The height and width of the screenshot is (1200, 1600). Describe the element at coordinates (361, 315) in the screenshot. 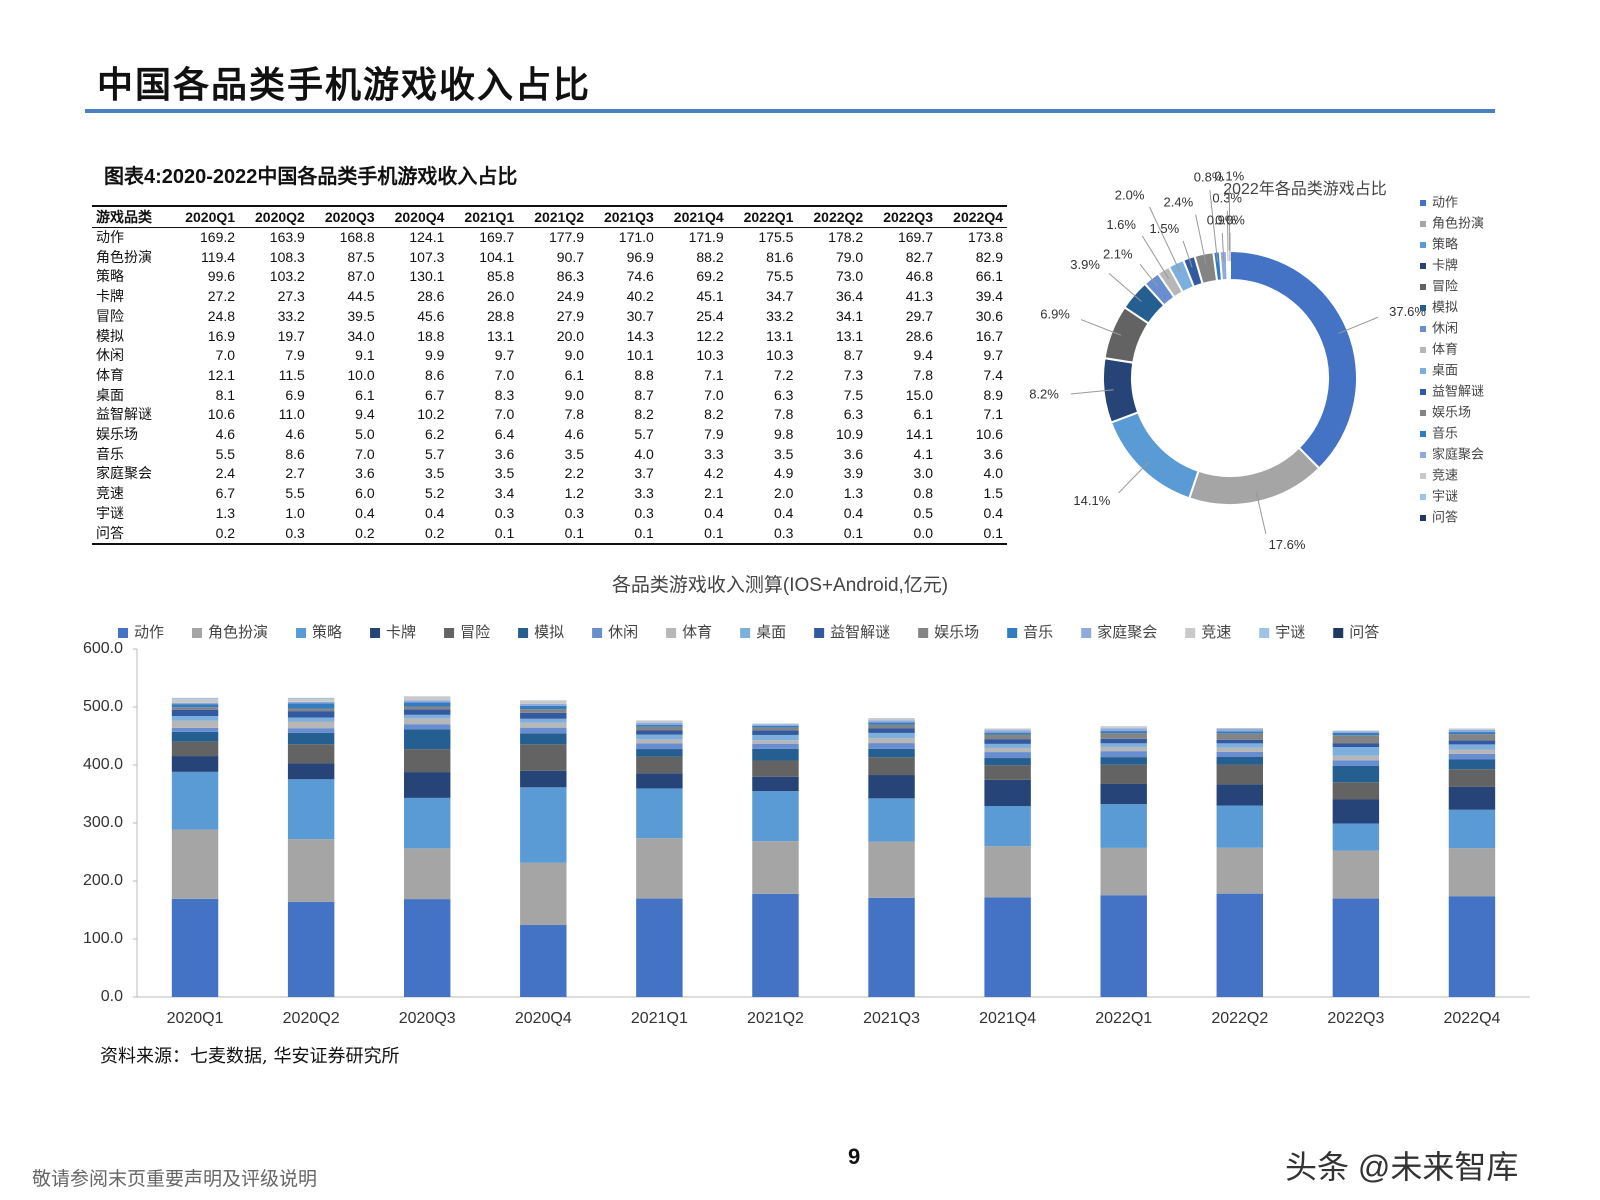

I see `table-cell: 39.5` at that location.